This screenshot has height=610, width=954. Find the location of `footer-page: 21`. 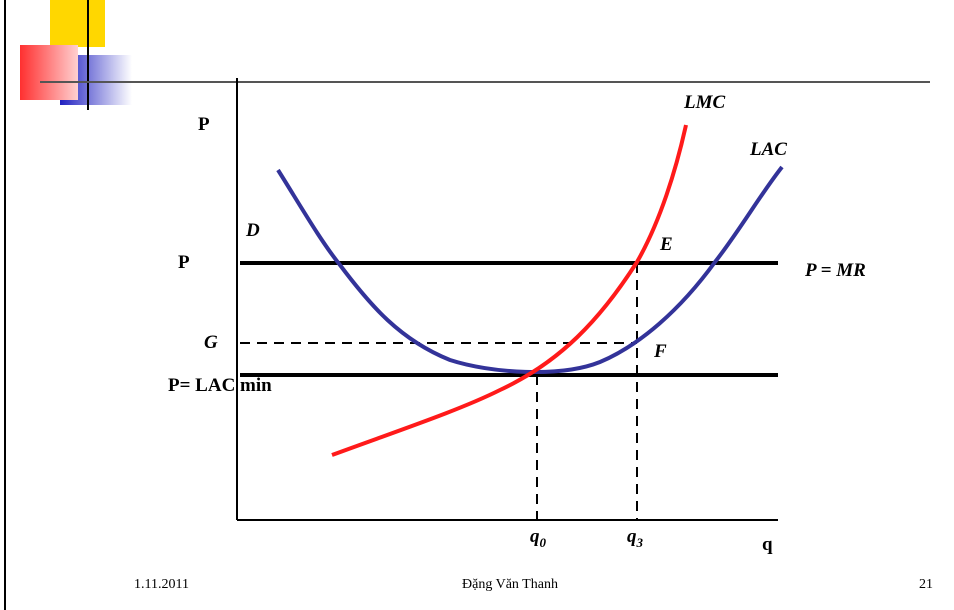

footer-page: 21 is located at coordinates (926, 584).